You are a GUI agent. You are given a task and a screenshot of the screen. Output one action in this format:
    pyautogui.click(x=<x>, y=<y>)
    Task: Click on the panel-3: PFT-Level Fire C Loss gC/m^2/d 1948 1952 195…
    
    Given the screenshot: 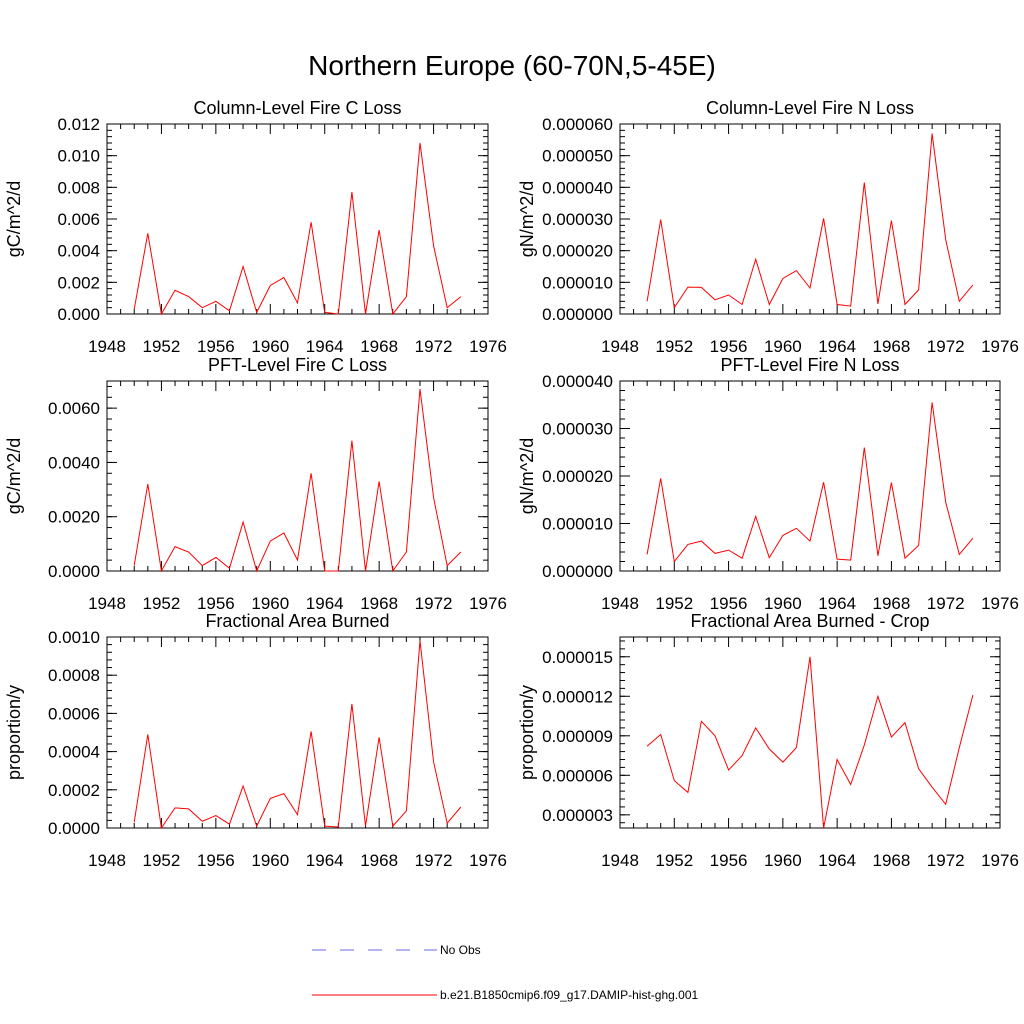 What is the action you would take?
    pyautogui.click(x=255, y=484)
    